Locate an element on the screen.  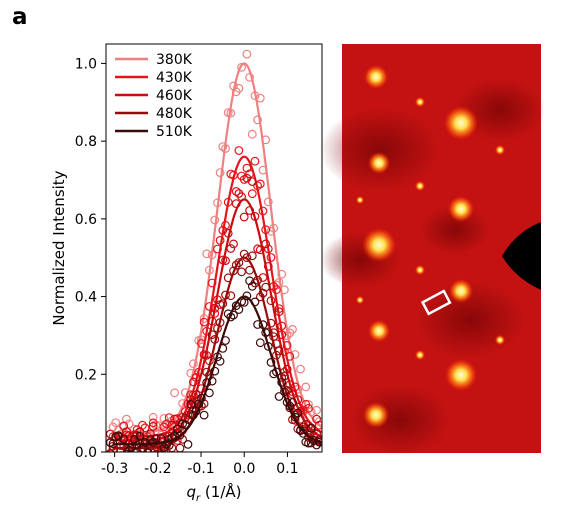
y-axis-title: Normalized Intensity is located at coordinates (59, 247).